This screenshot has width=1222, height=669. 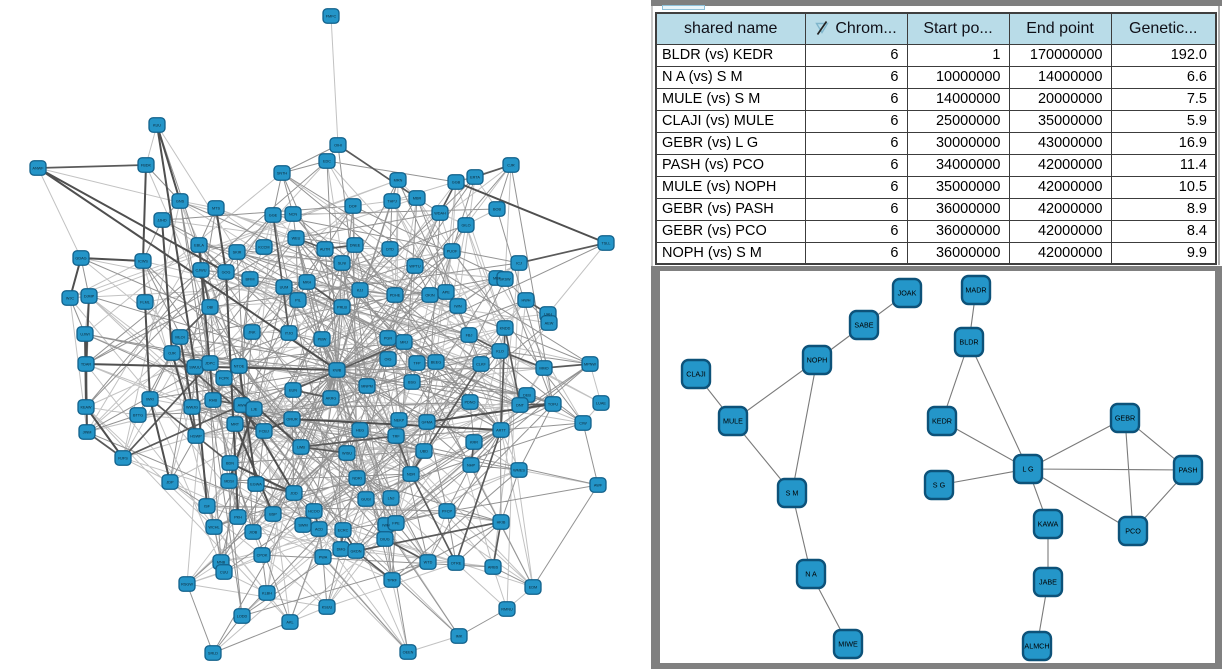 What do you see at coordinates (497, 279) in the screenshot?
I see `svg-text: MBF` at bounding box center [497, 279].